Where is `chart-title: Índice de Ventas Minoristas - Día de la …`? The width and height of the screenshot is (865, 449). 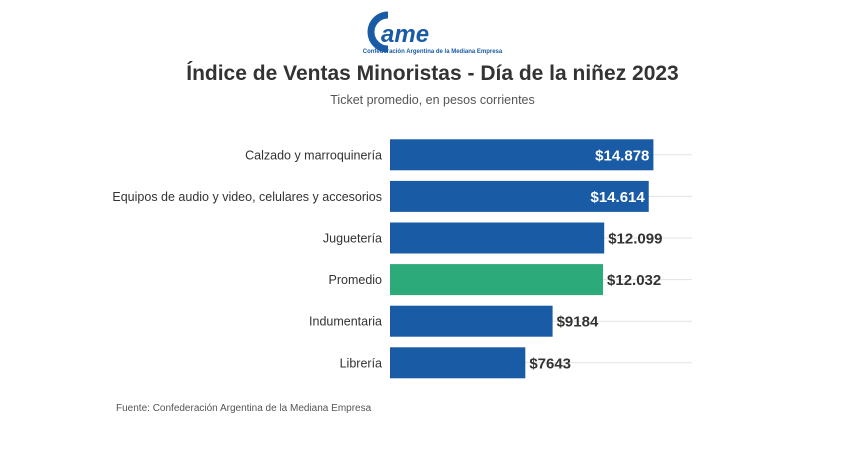
chart-title: Índice de Ventas Minoristas - Día de la … is located at coordinates (432, 73).